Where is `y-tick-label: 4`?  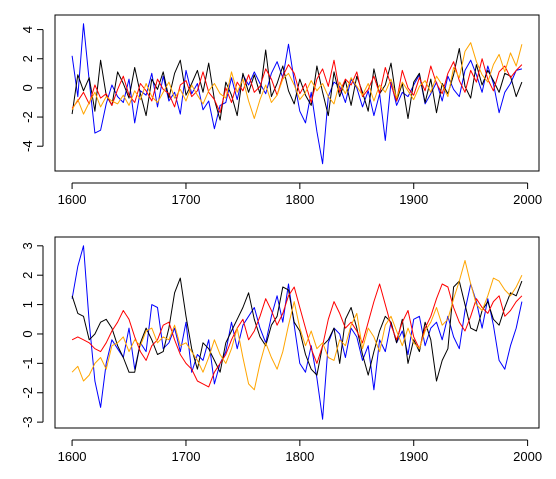
y-tick-label: 4 is located at coordinates (27, 29).